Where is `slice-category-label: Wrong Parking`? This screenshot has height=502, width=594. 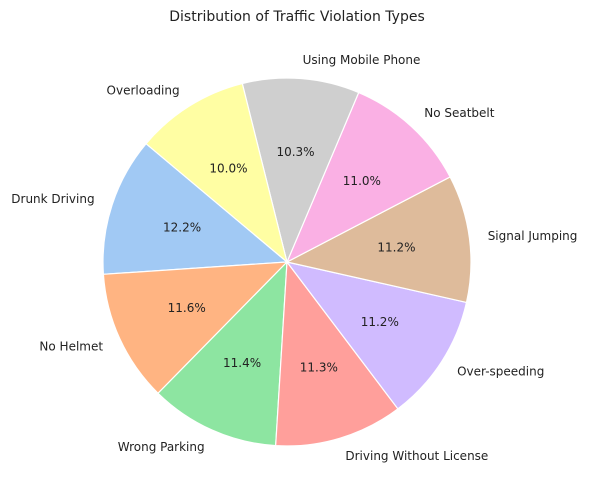 slice-category-label: Wrong Parking is located at coordinates (161, 447).